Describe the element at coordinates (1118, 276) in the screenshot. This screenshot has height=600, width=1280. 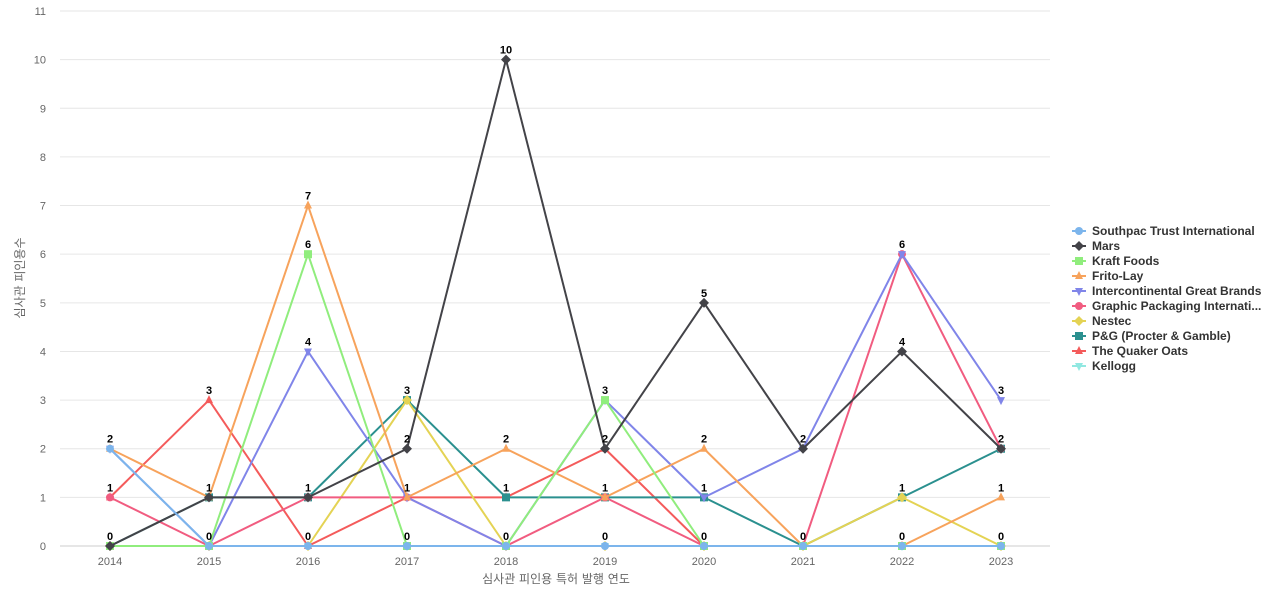
I see `legend-label: Frito-Lay` at that location.